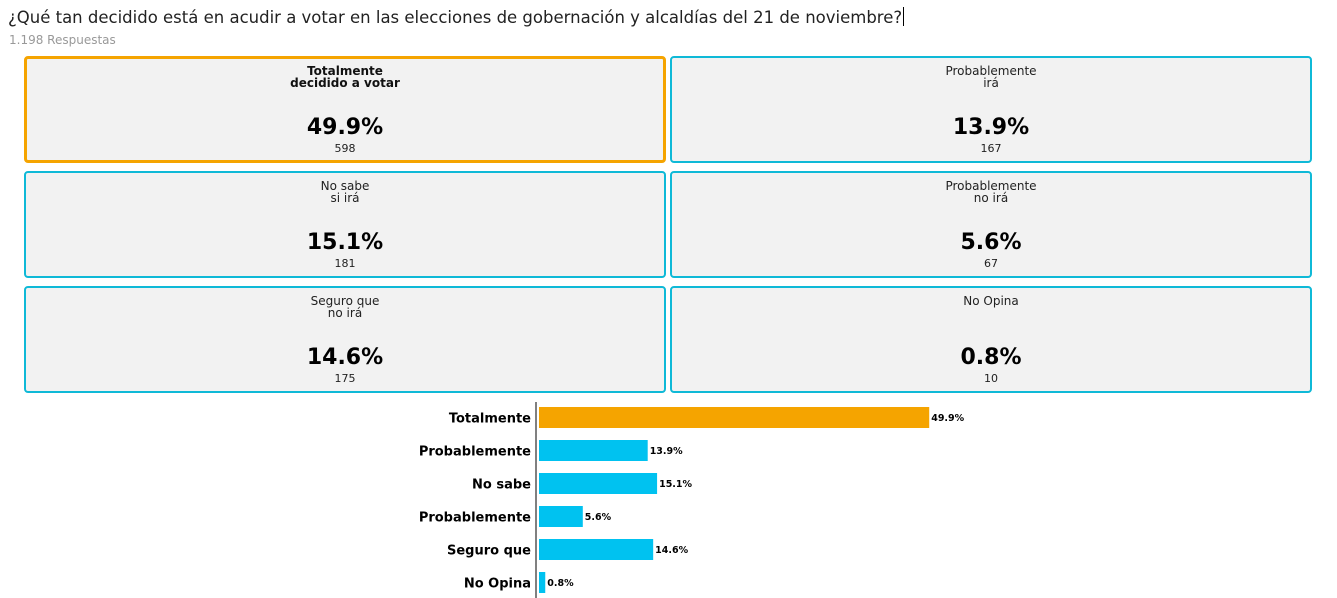  Describe the element at coordinates (345, 301) in the screenshot. I see `option-label-line: Seguro que` at that location.